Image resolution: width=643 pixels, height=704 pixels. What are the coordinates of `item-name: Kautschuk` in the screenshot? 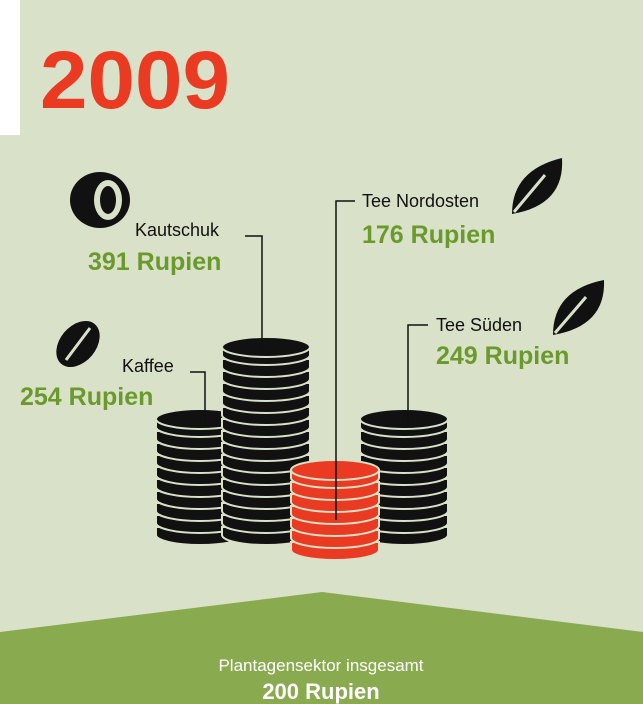 It's located at (177, 230).